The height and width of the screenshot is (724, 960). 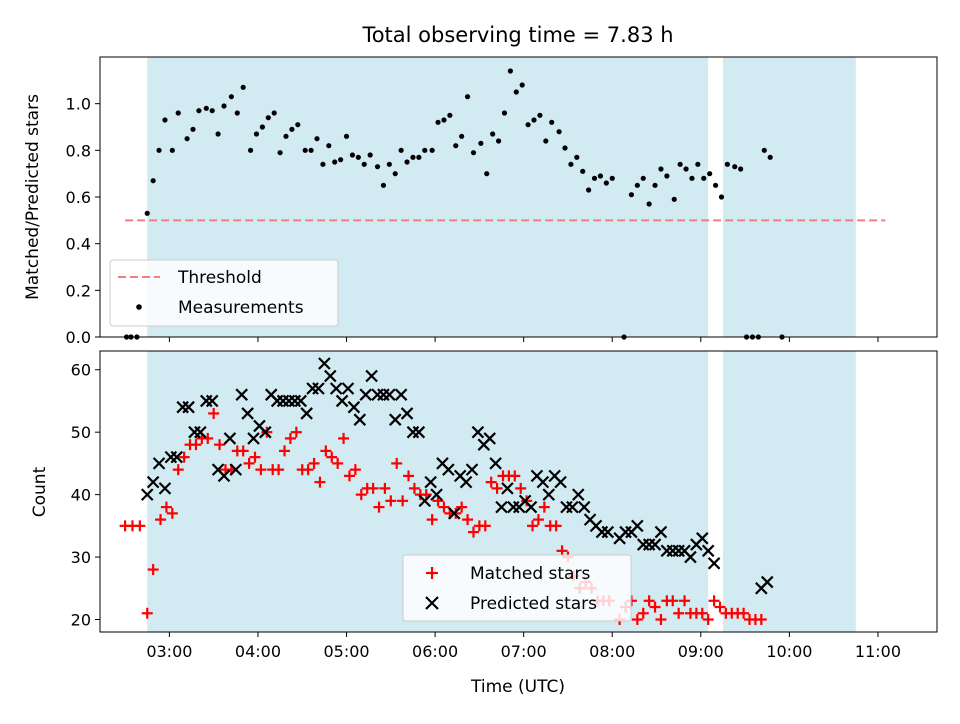 I want to click on bottom-y-axis-label: Count, so click(x=40, y=491).